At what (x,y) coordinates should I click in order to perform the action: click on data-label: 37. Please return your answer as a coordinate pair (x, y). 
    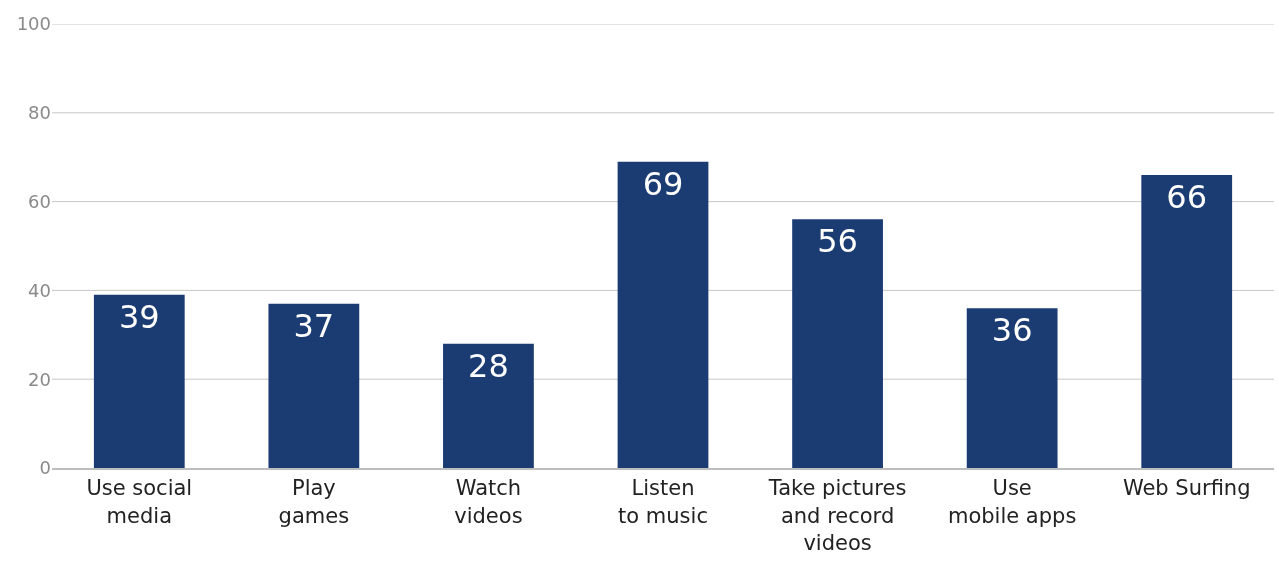
    Looking at the image, I should click on (314, 325).